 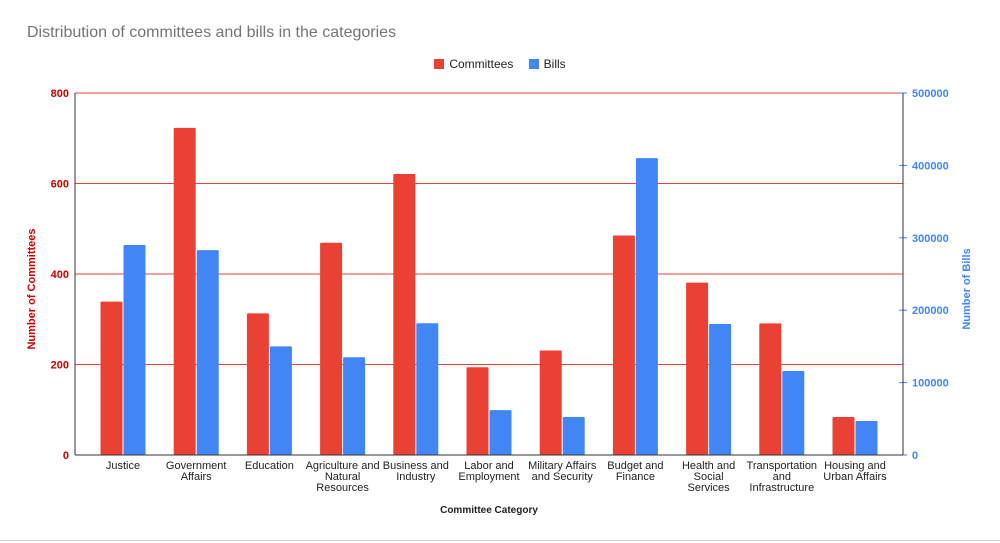 I want to click on legend-swatch-committees, so click(x=439, y=64).